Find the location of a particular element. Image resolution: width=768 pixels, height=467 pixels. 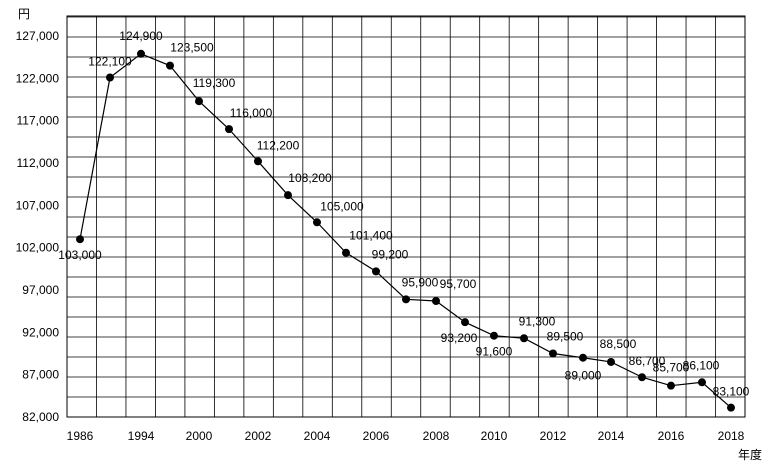

data-label: 124,900 is located at coordinates (141, 36).